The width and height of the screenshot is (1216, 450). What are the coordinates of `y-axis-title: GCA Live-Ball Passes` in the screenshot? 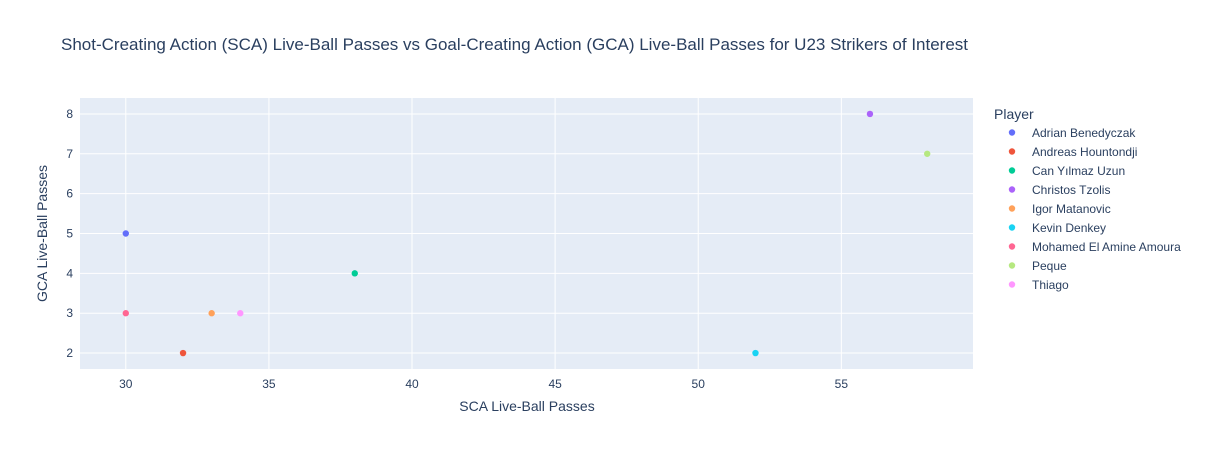 It's located at (42, 233).